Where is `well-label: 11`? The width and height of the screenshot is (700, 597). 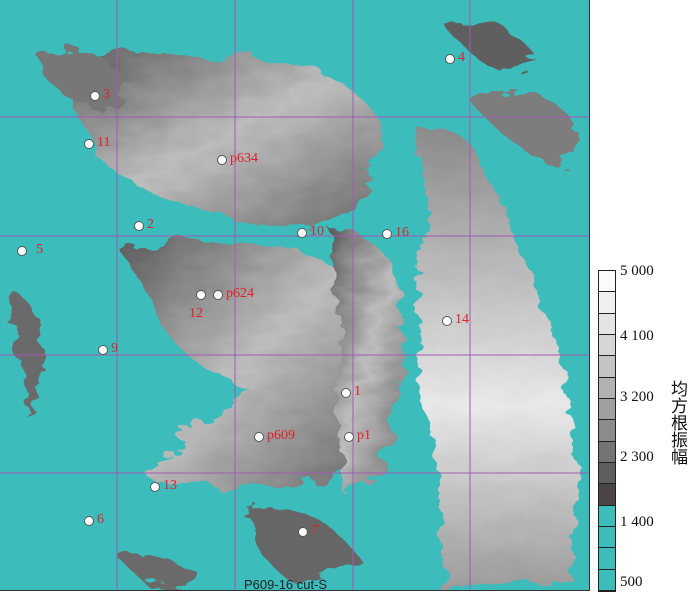
well-label: 11 is located at coordinates (104, 142).